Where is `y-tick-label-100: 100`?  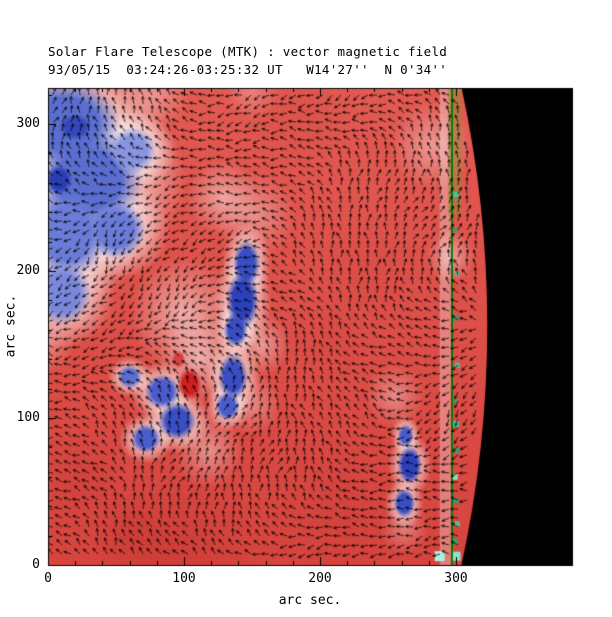
y-tick-label-100: 100 is located at coordinates (28, 417).